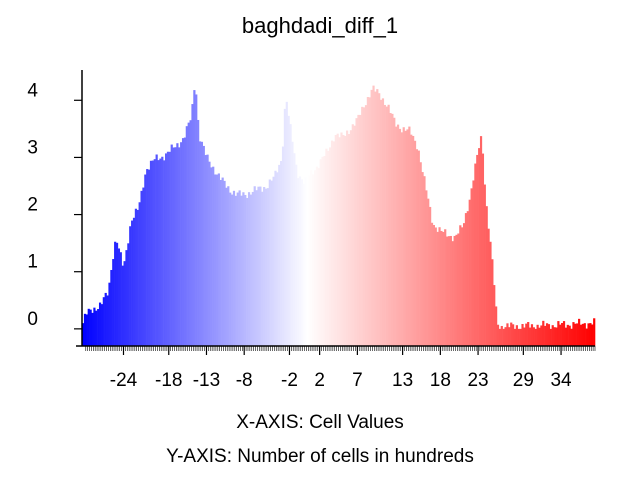  I want to click on x-tick-label: -8, so click(244, 380).